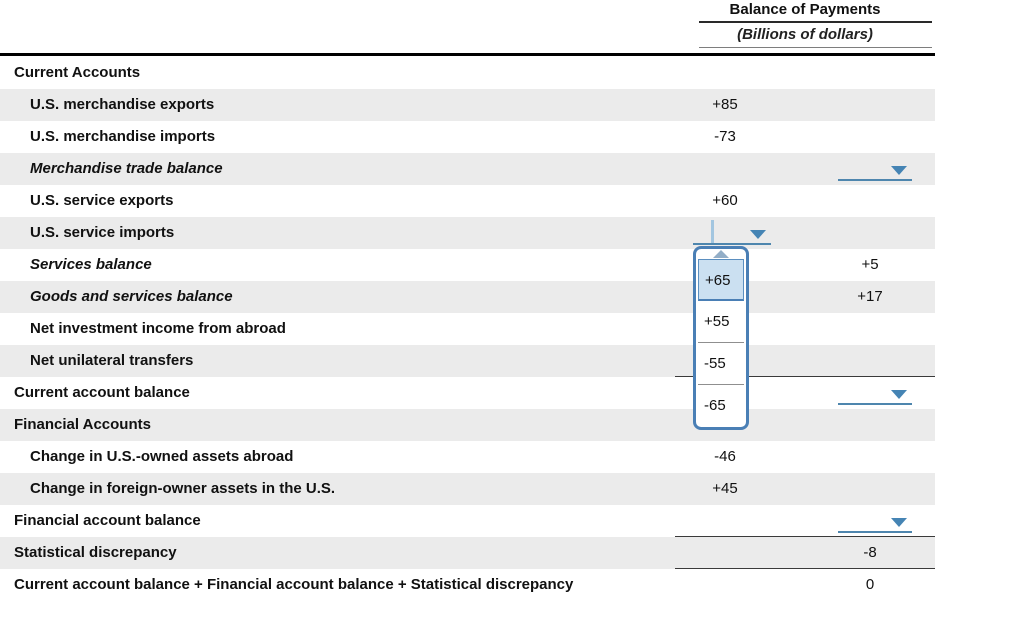 This screenshot has height=628, width=1024. What do you see at coordinates (467, 137) in the screenshot?
I see `table-row: U.S. merchandise imports -73` at bounding box center [467, 137].